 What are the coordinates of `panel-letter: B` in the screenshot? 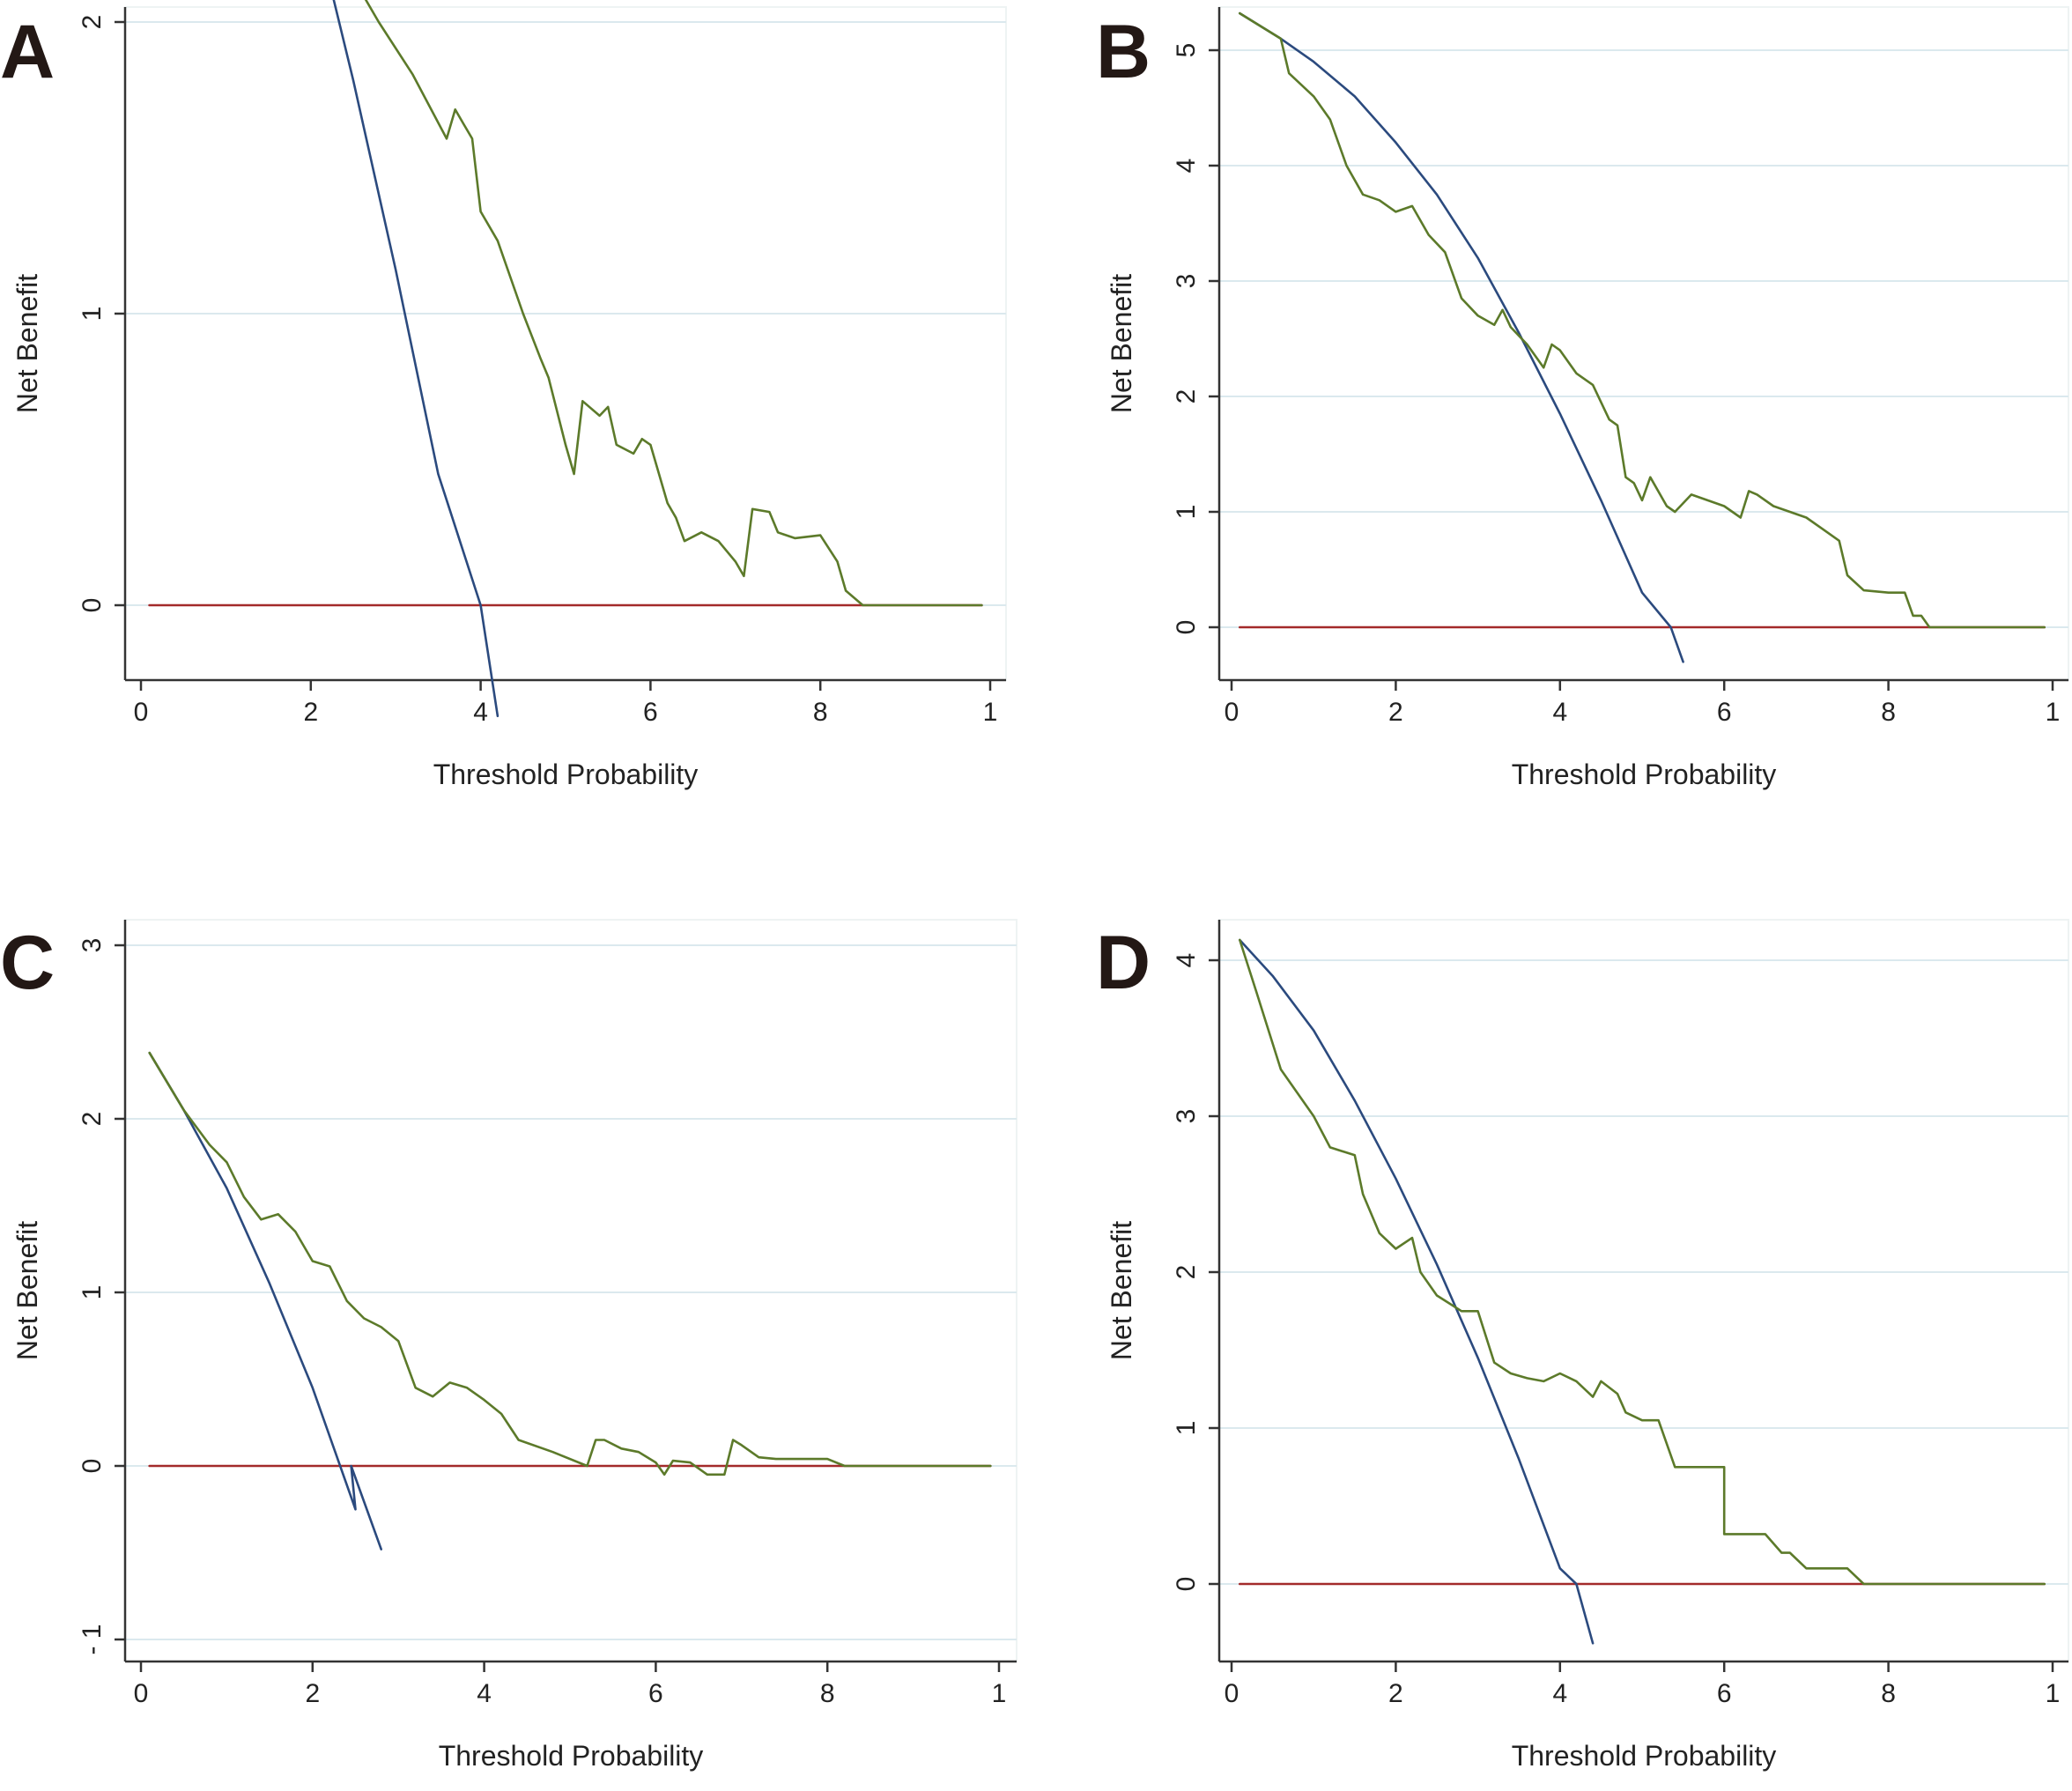 It's located at (1123, 52).